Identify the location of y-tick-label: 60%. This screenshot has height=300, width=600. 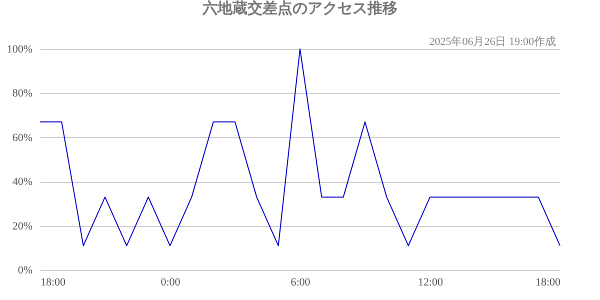
(22, 138).